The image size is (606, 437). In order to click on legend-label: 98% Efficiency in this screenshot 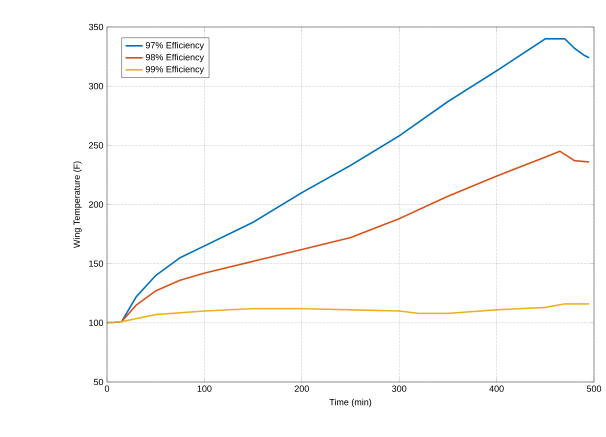, I will do `click(175, 58)`.